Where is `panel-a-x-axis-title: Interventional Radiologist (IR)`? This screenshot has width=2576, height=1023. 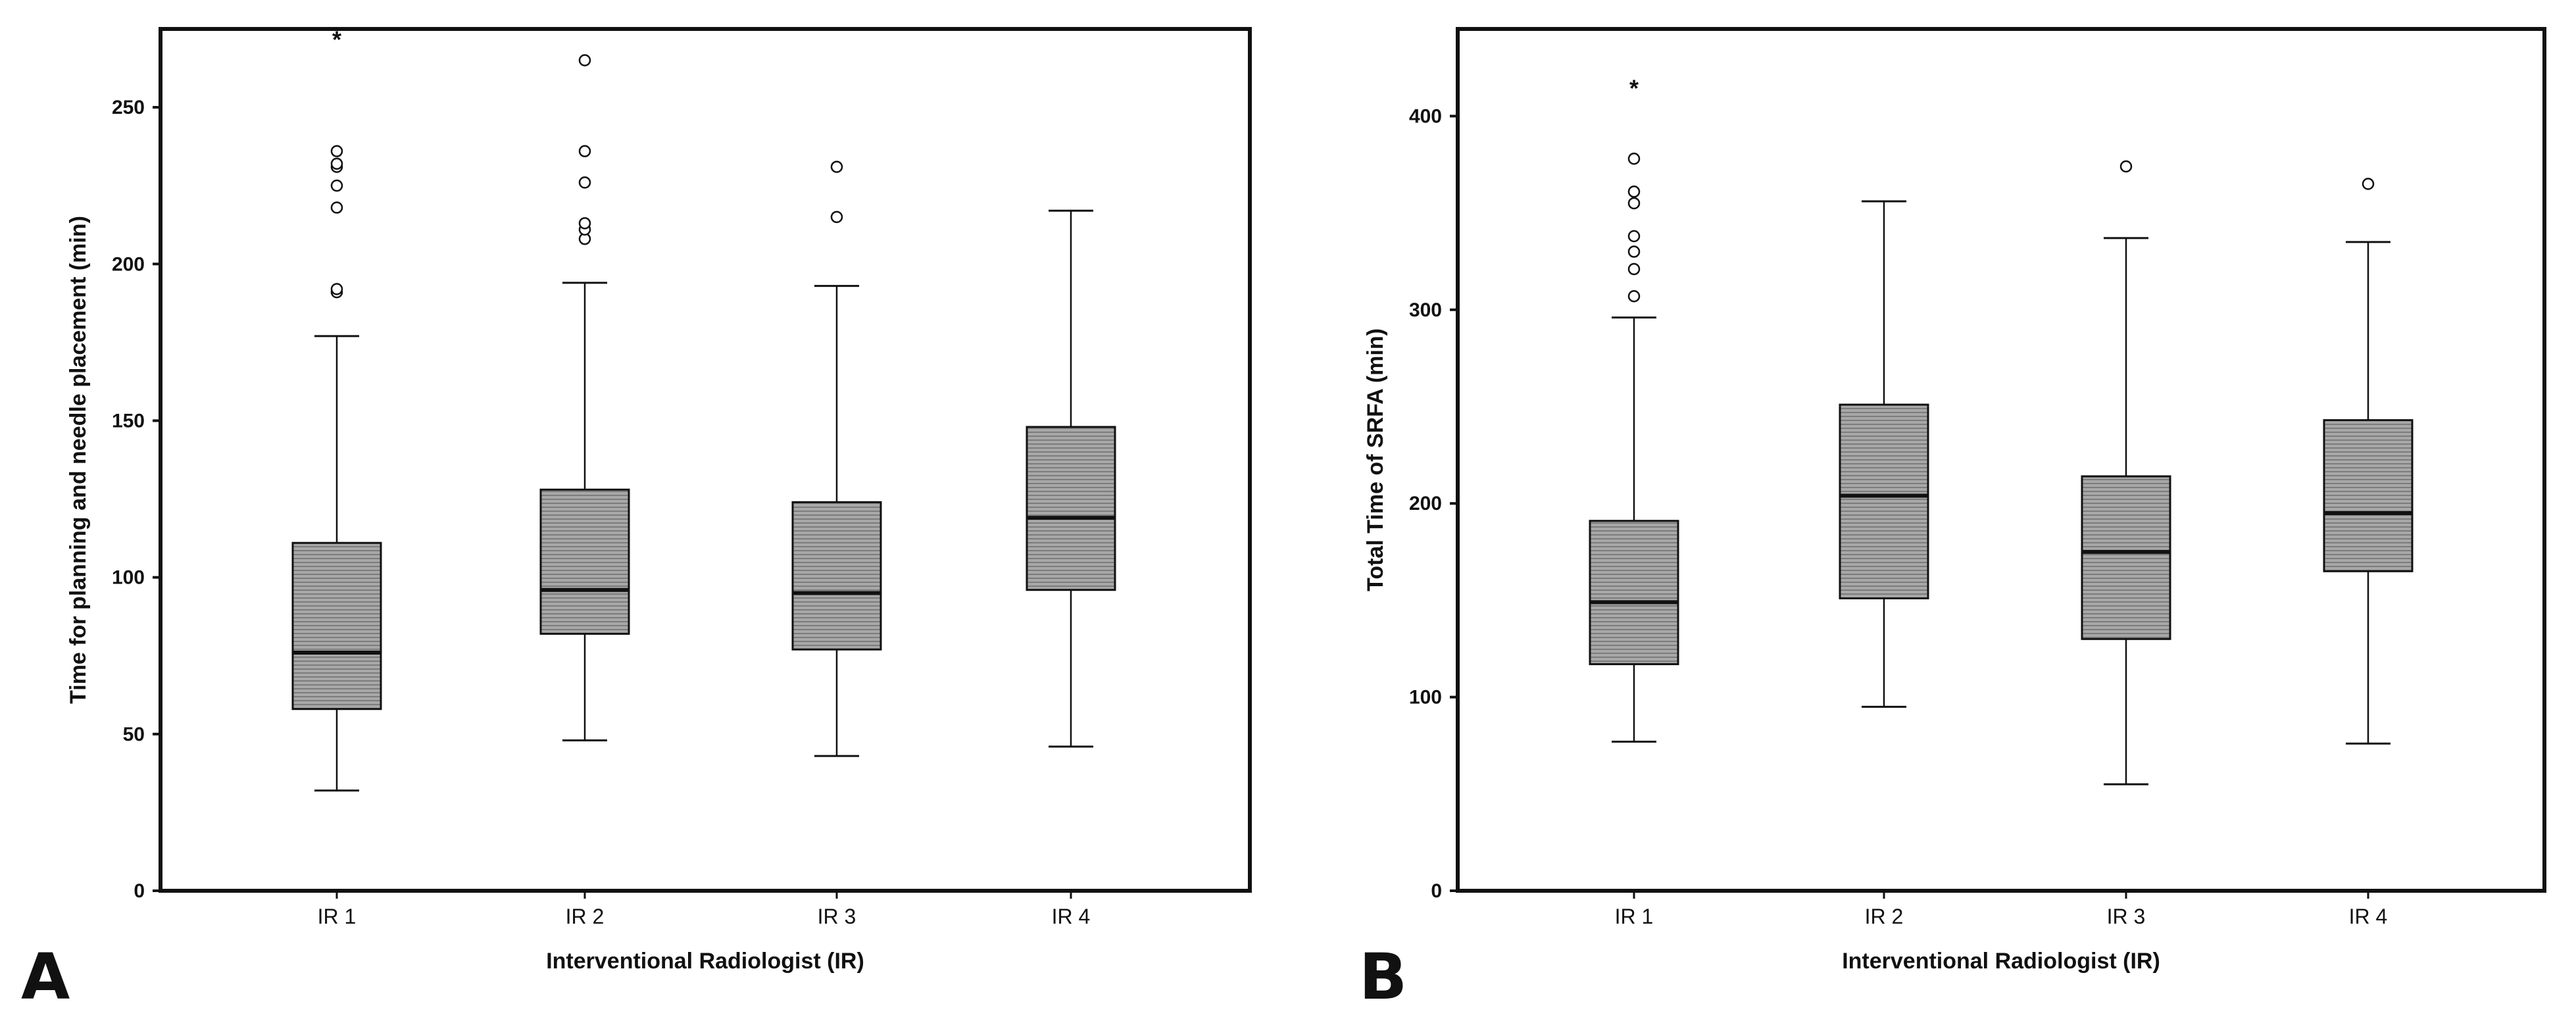
panel-a-x-axis-title: Interventional Radiologist (IR) is located at coordinates (705, 961).